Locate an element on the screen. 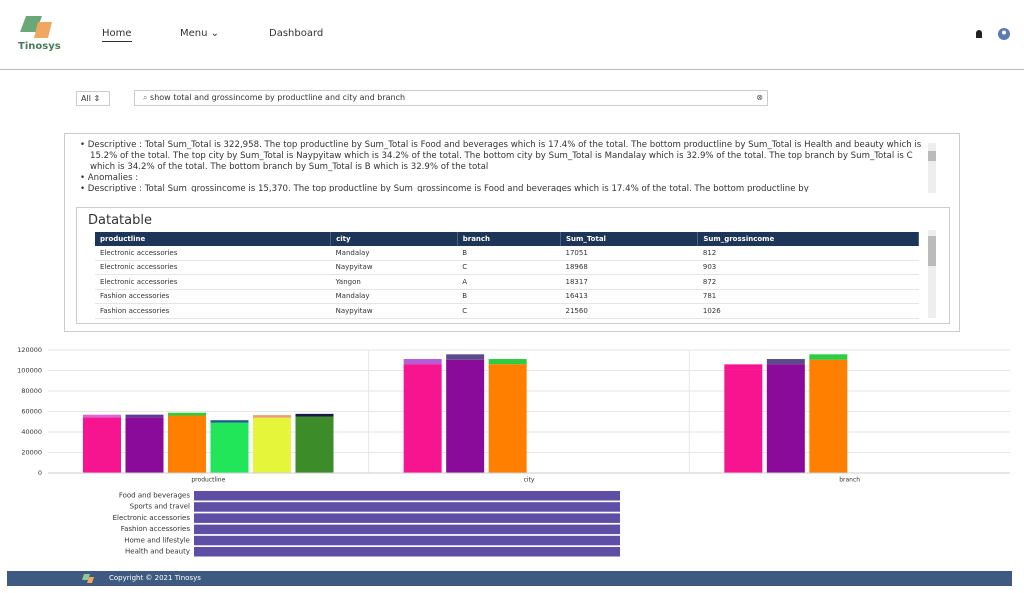  cell: 781 is located at coordinates (808, 296).